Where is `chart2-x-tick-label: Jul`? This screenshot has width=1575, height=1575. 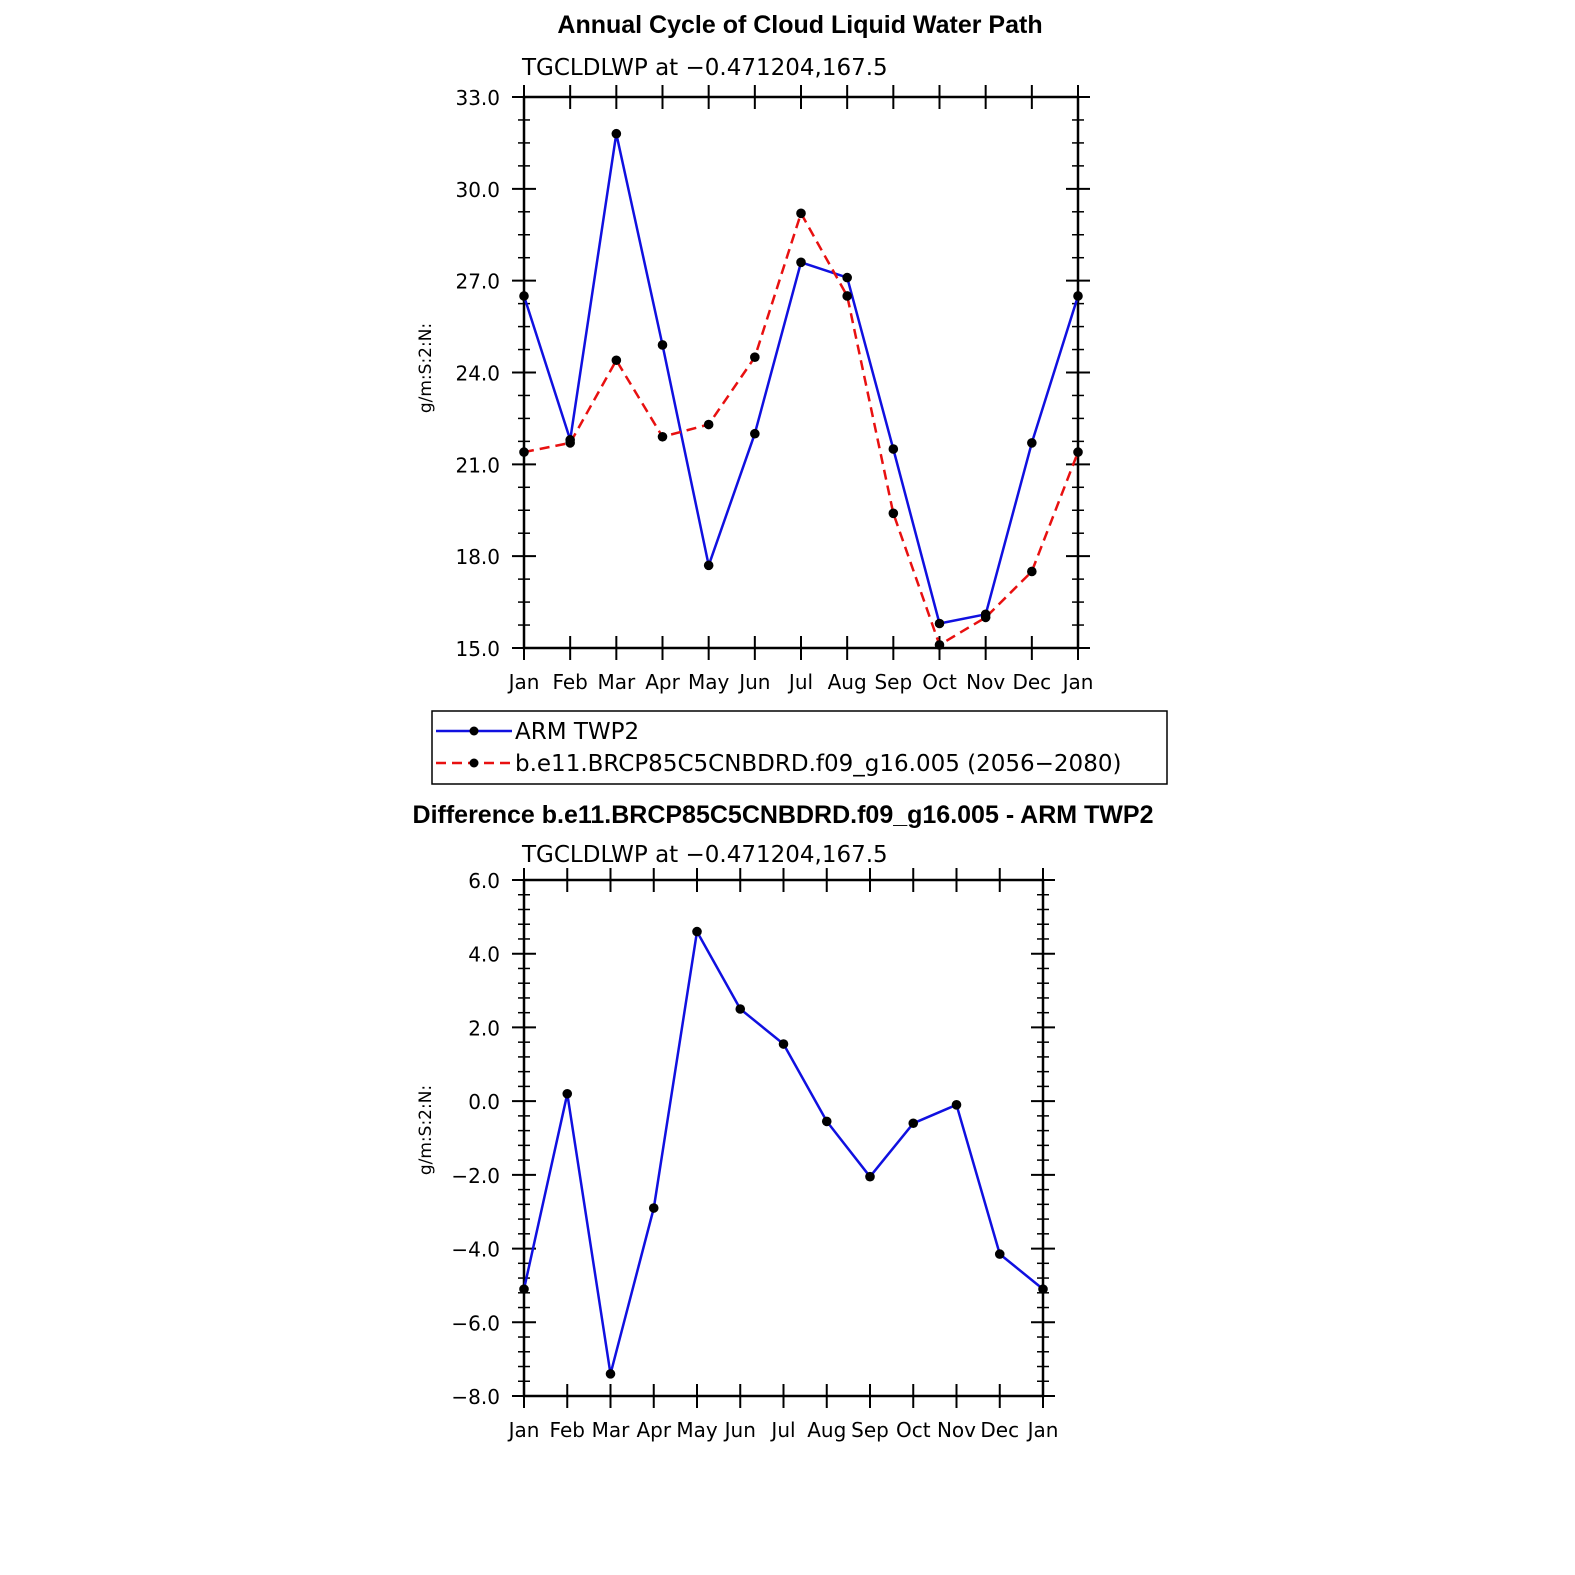
chart2-x-tick-label: Jul is located at coordinates (782, 1430).